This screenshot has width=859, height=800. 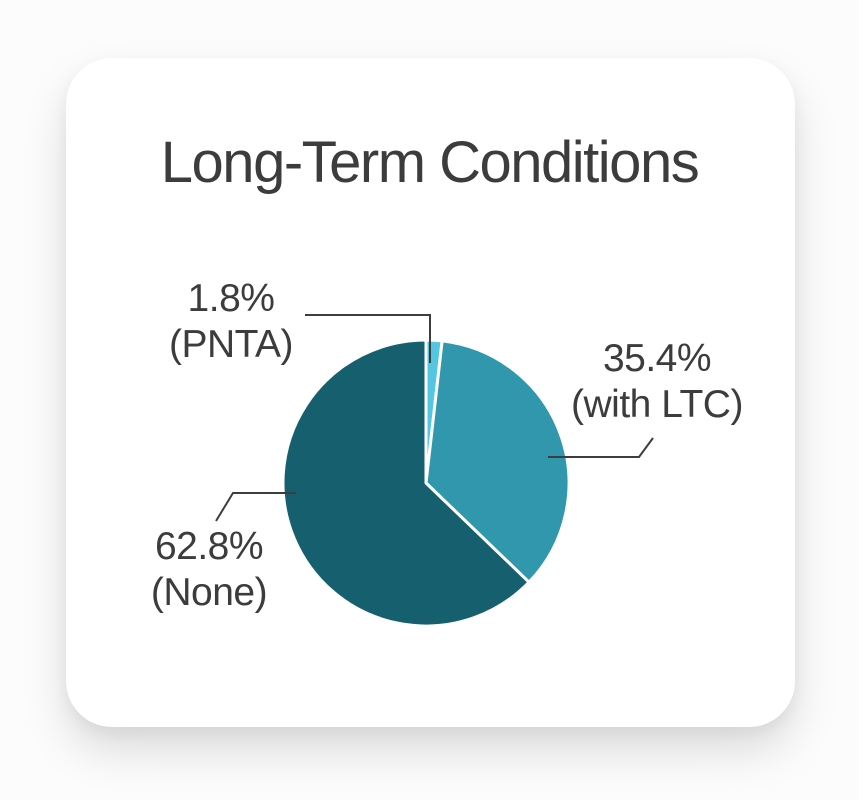 What do you see at coordinates (255, 507) in the screenshot?
I see `leader-line-none` at bounding box center [255, 507].